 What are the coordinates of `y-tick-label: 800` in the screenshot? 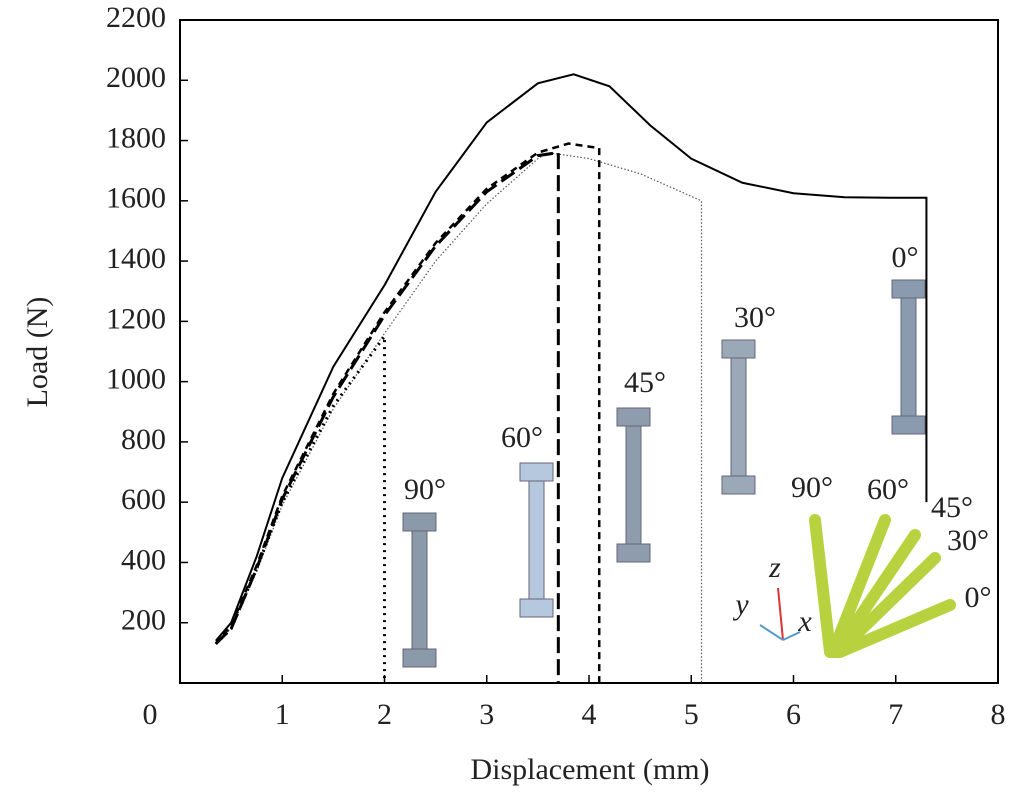 It's located at (143, 439).